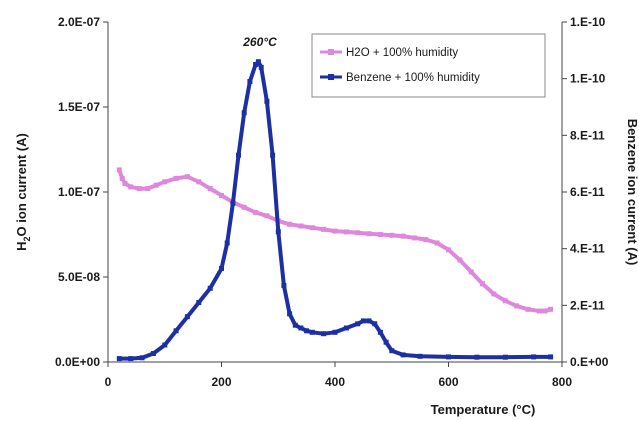  Describe the element at coordinates (79, 22) in the screenshot. I see `y-left-tick-label: 2.0E-07` at that location.